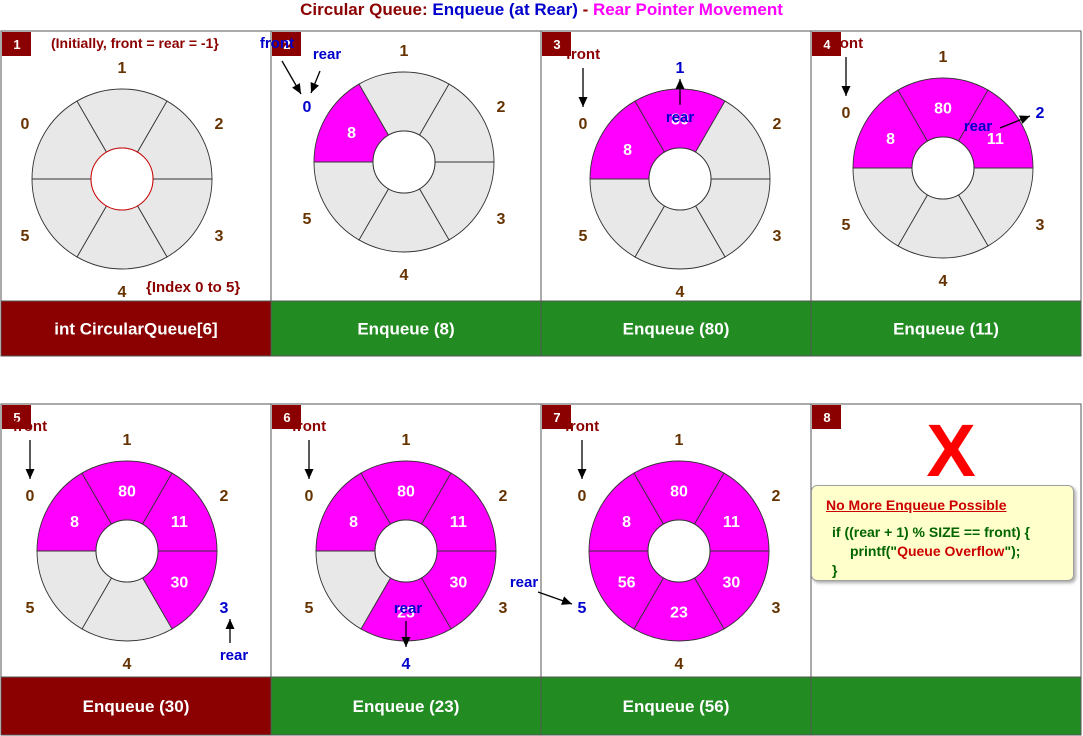  Describe the element at coordinates (30, 608) in the screenshot. I see `panel-5-index-5: 5` at that location.